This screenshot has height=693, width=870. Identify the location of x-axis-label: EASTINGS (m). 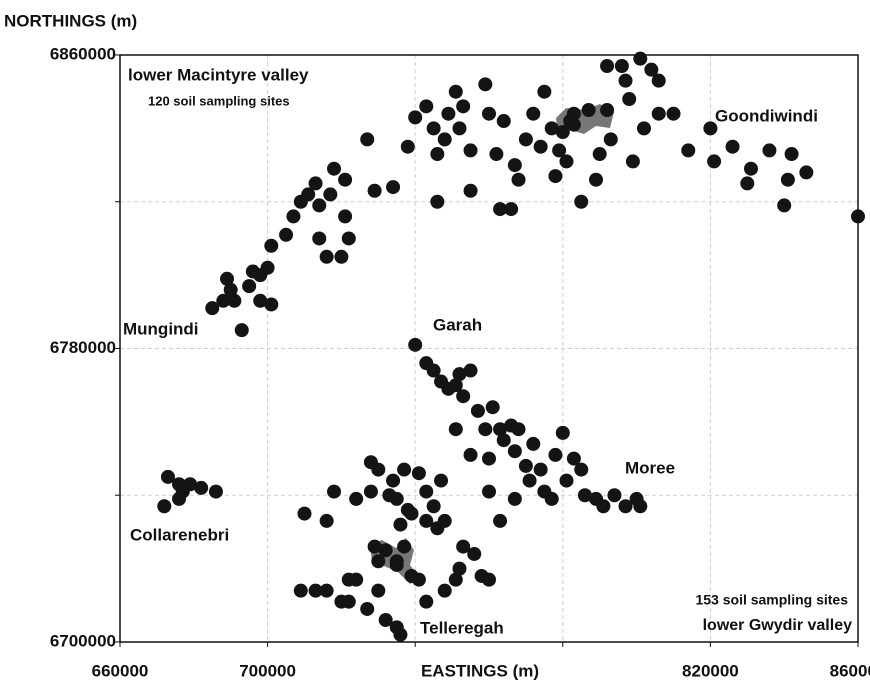
(480, 670).